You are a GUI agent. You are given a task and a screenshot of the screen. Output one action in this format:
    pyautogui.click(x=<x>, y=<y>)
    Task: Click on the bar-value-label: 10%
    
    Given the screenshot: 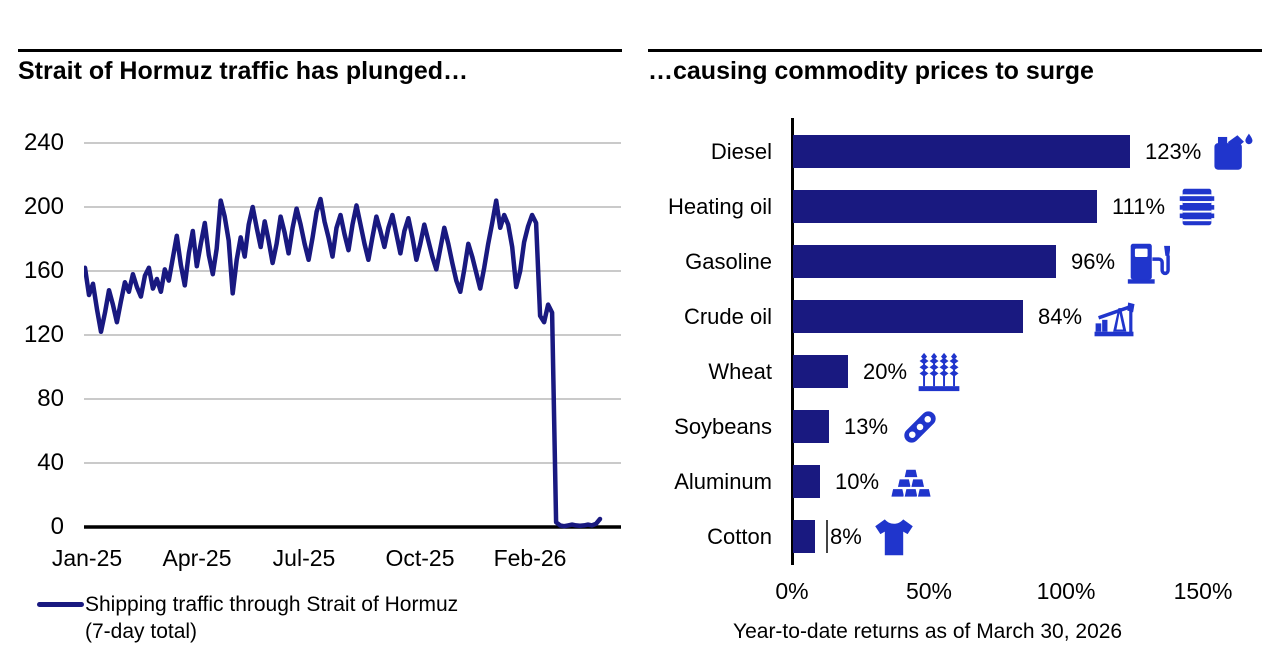 What is the action you would take?
    pyautogui.click(x=857, y=481)
    